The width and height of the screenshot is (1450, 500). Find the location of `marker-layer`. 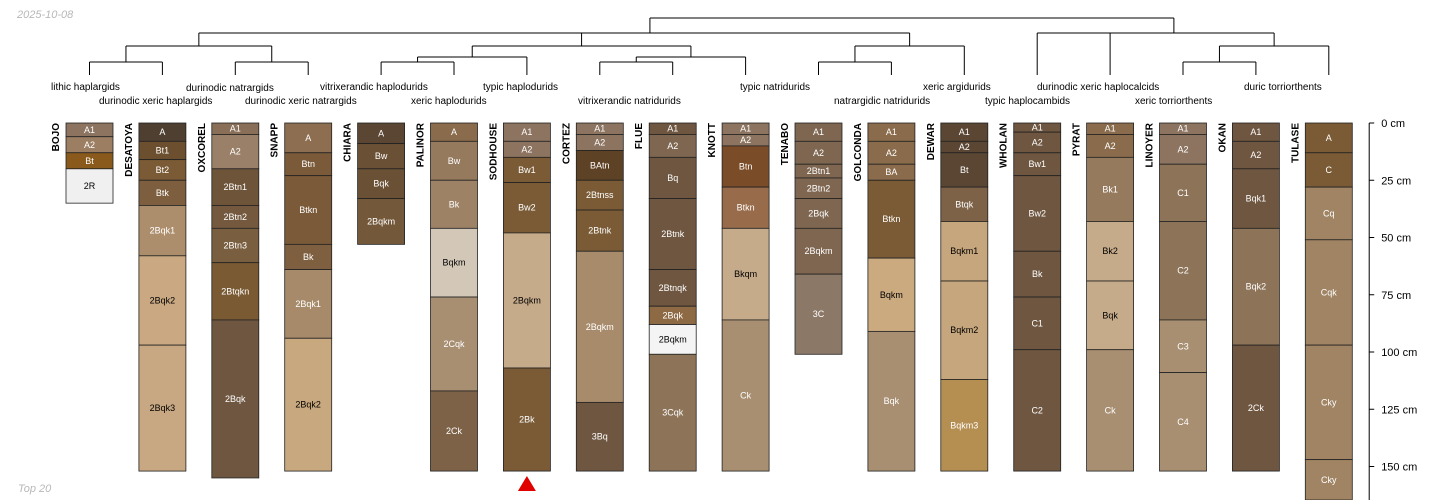

marker-layer is located at coordinates (526, 483).